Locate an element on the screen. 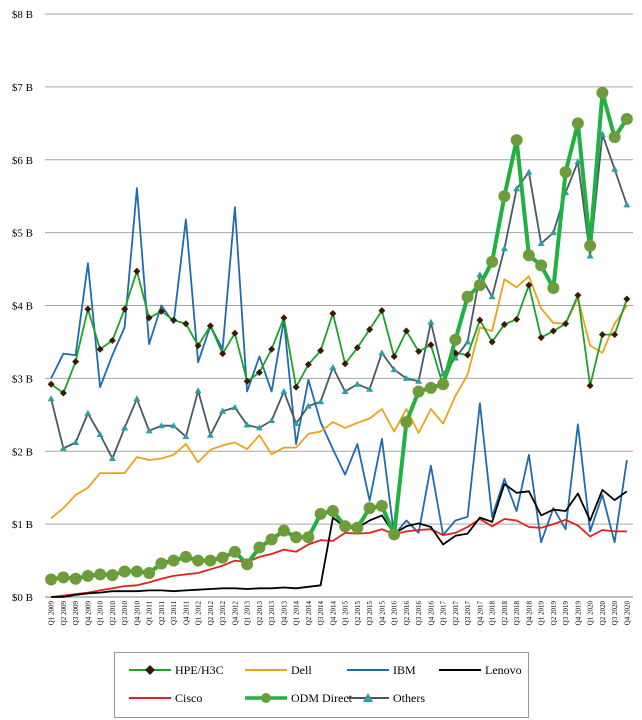  legend-item-lenovo: Lenovo is located at coordinates (480, 670).